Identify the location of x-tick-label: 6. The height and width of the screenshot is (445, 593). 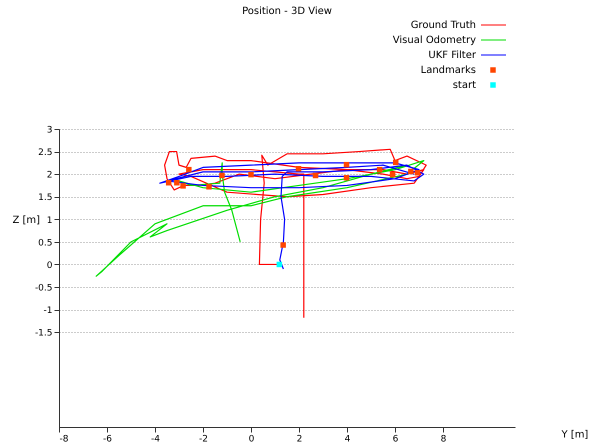
(395, 439).